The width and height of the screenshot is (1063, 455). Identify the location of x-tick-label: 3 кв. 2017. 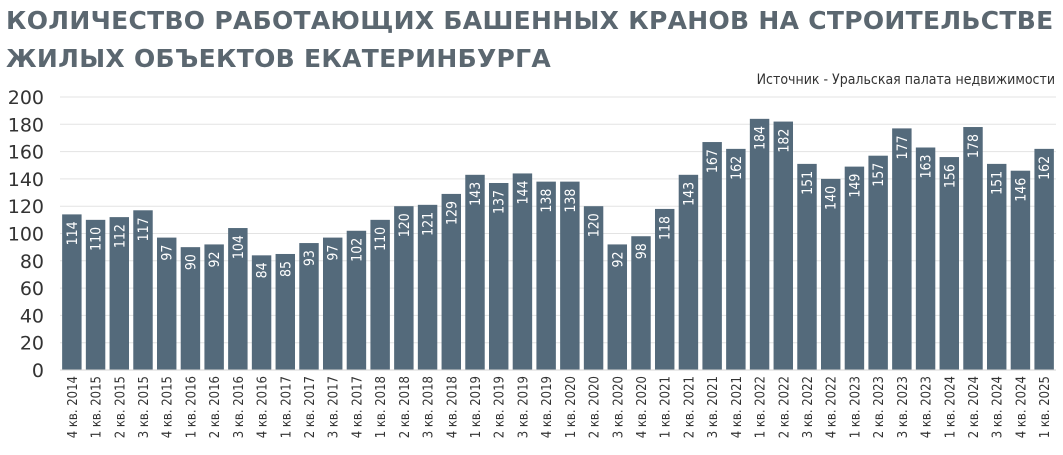
(334, 407).